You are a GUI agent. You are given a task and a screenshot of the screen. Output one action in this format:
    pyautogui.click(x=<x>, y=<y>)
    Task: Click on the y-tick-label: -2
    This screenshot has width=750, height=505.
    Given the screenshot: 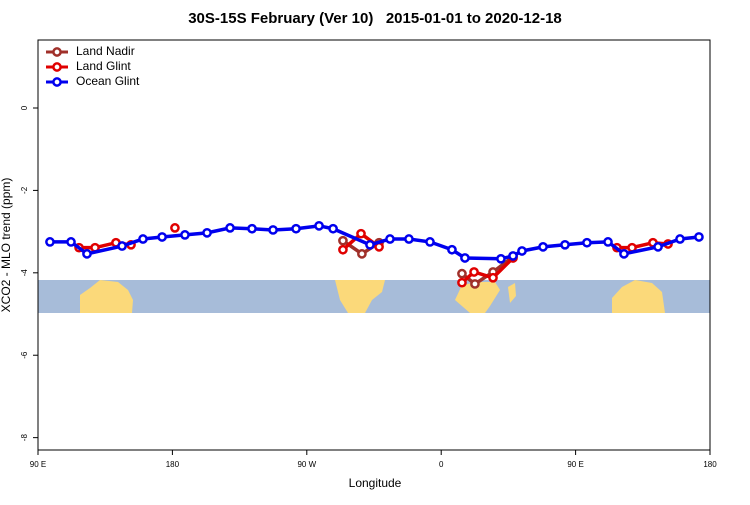 What is the action you would take?
    pyautogui.click(x=24, y=190)
    